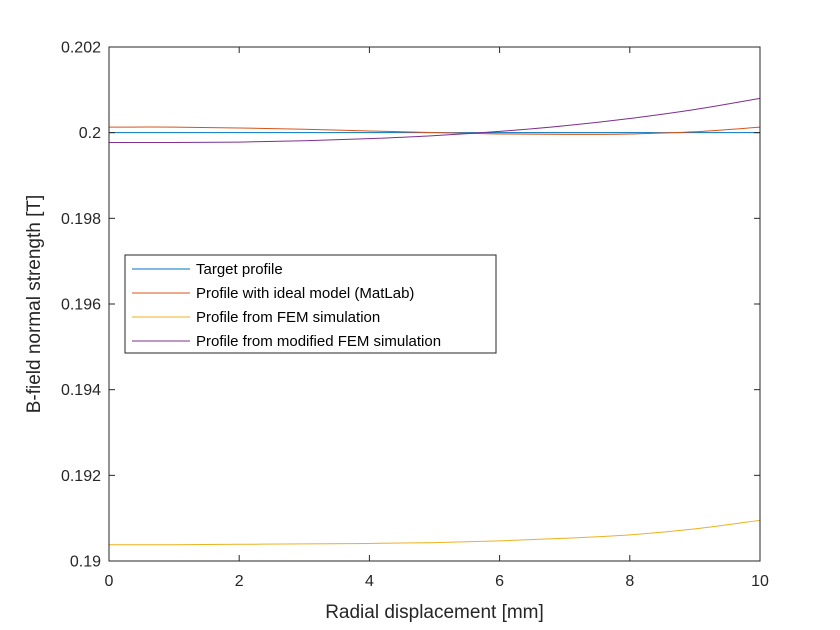 The image size is (840, 630). I want to click on x-axis-label: Radial displacement [mm], so click(434, 612).